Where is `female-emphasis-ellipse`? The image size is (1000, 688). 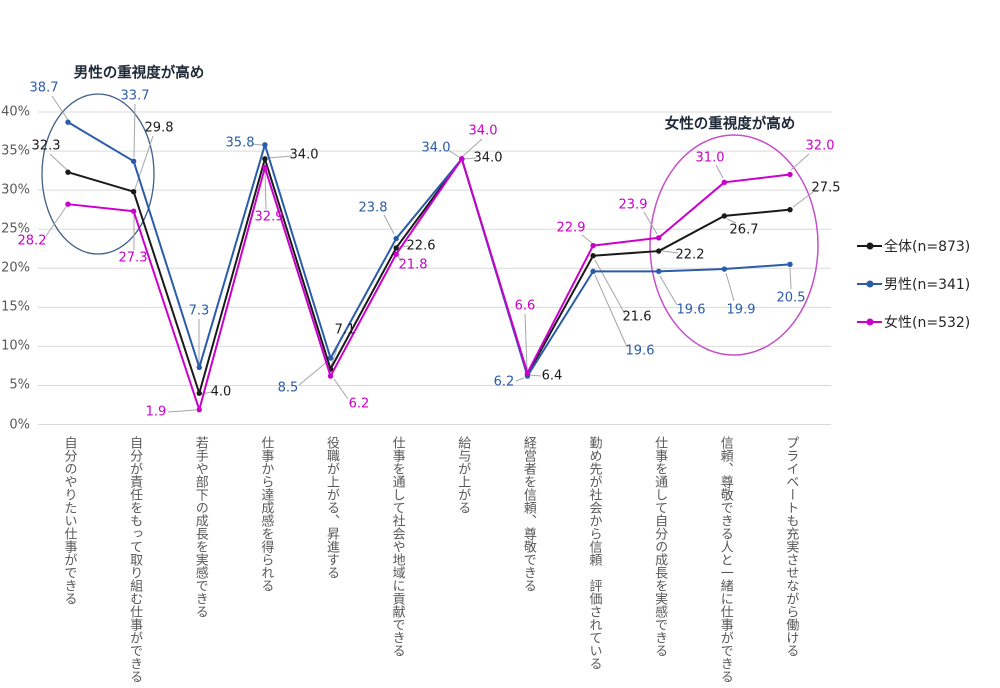 female-emphasis-ellipse is located at coordinates (734, 245).